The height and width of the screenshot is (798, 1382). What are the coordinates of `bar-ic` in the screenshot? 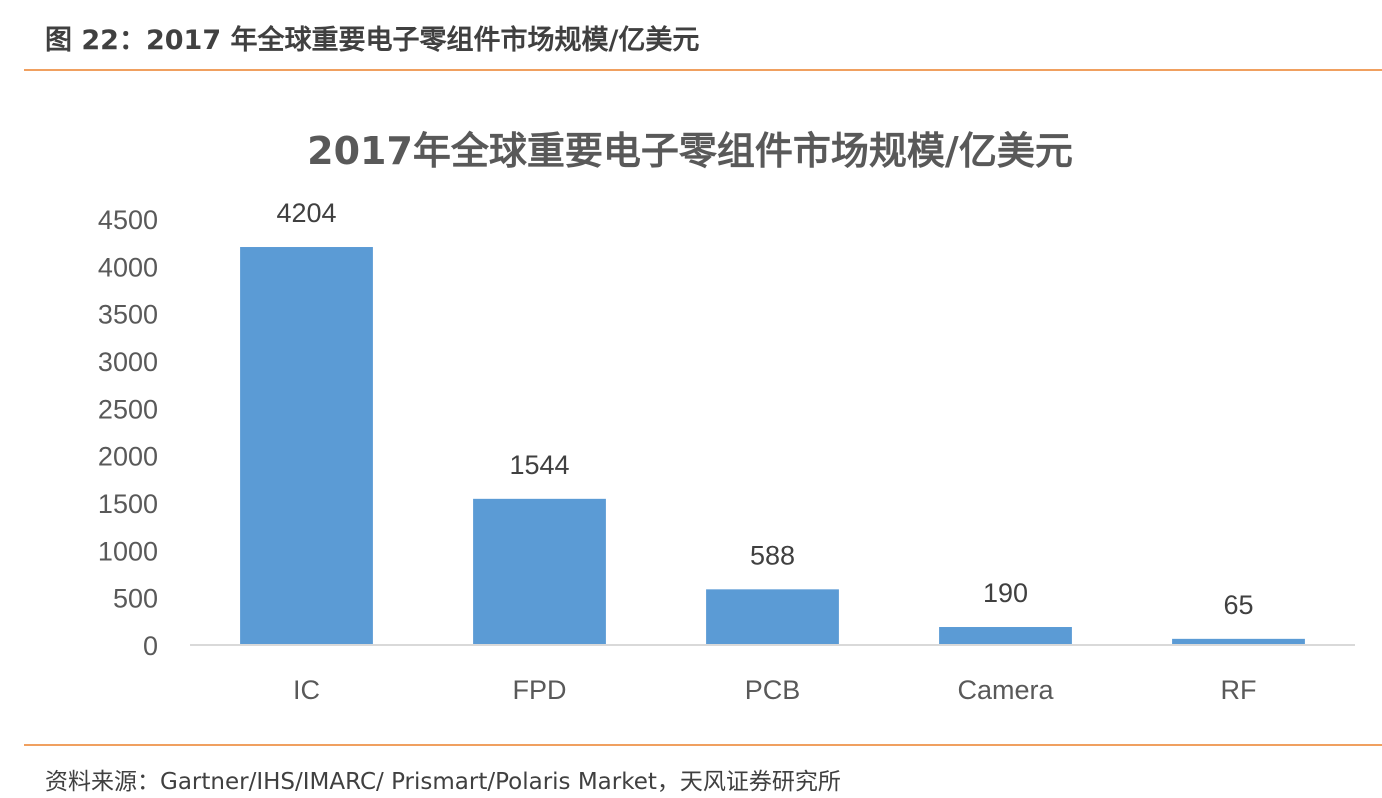 It's located at (306, 446).